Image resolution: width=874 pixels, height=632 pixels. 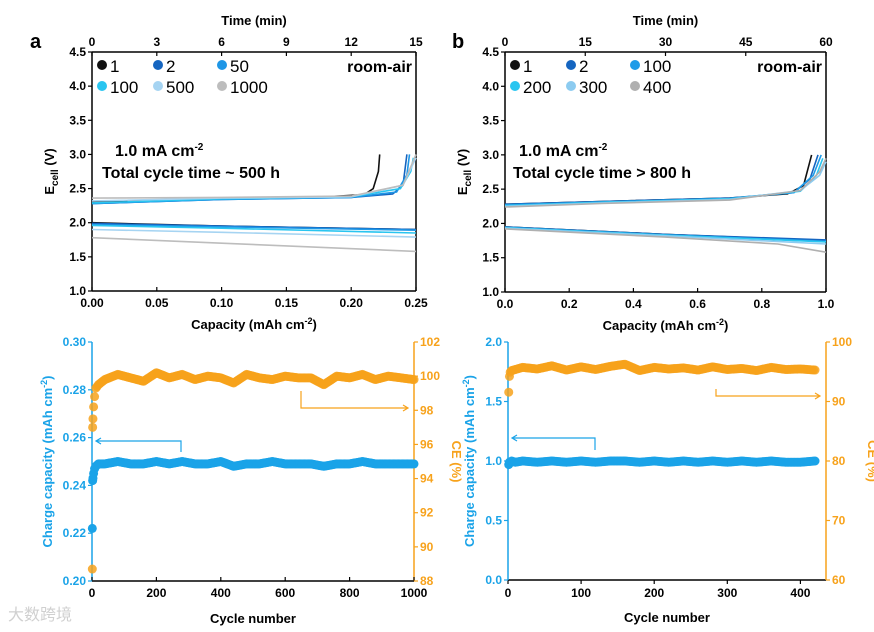 I want to click on y-tick-label: 1.5, so click(x=493, y=402).